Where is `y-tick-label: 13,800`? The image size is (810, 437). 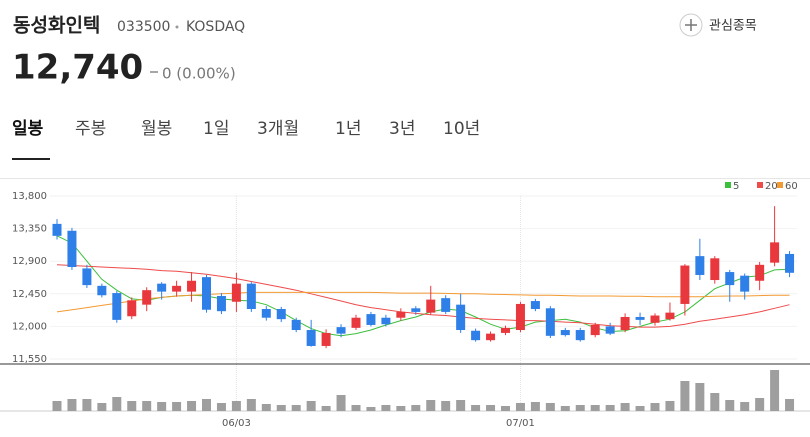 y-tick-label: 13,800 is located at coordinates (29, 196).